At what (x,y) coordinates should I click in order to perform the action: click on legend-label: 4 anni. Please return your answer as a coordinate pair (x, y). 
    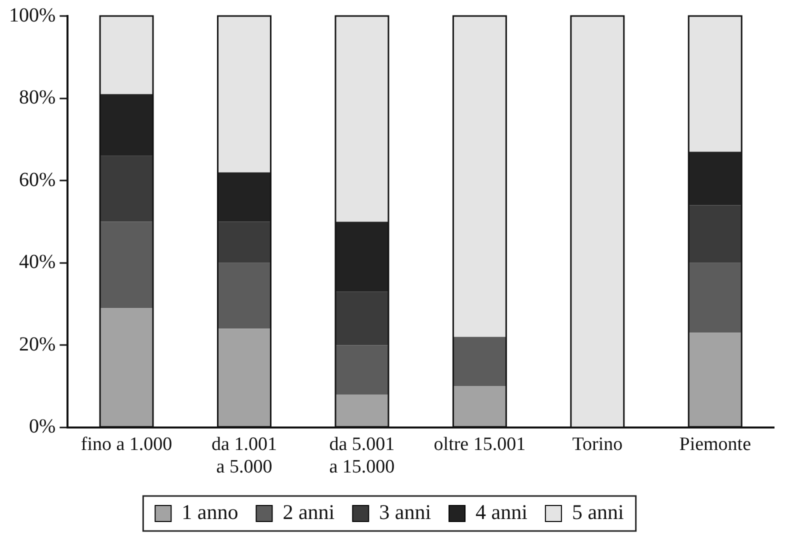
    Looking at the image, I should click on (502, 512).